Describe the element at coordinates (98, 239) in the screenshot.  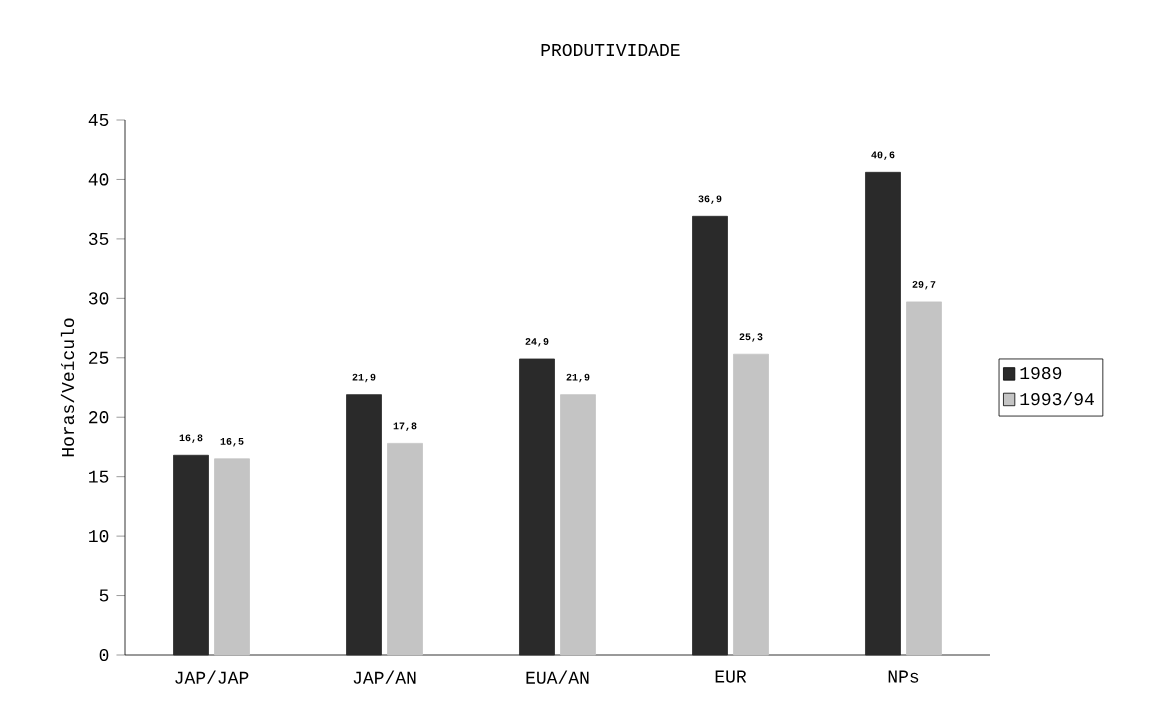
I see `y-tick-label: 35` at that location.